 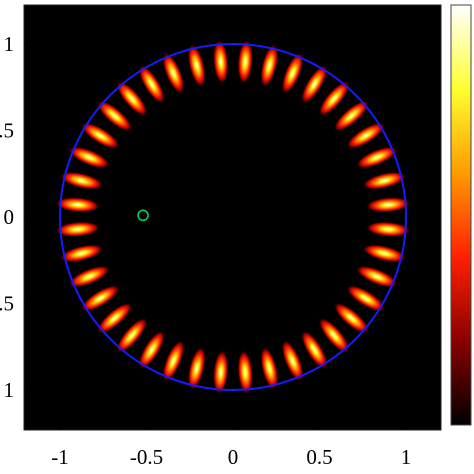 What do you see at coordinates (461, 215) in the screenshot?
I see `colorbar` at bounding box center [461, 215].